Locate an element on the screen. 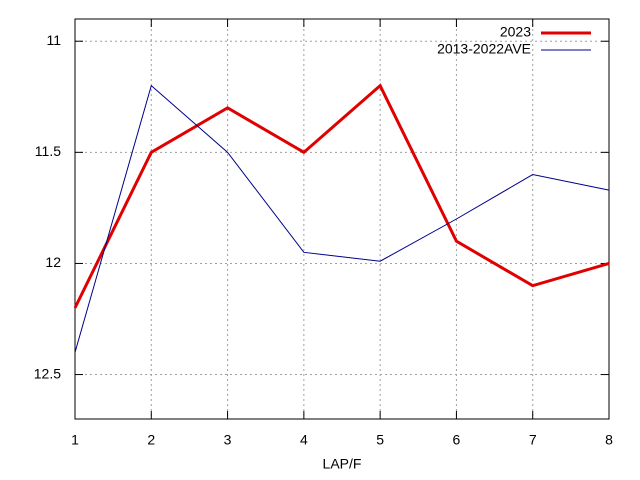 The image size is (640, 480). x-tick-label: 3 is located at coordinates (228, 440).